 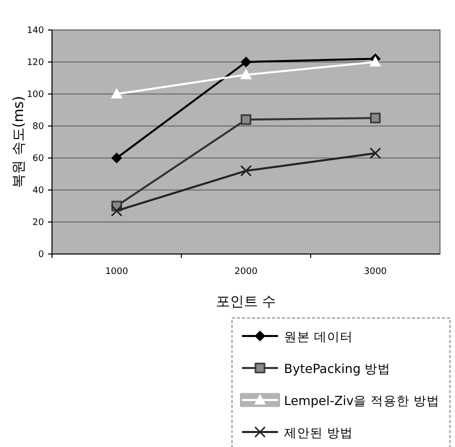 I want to click on legend-label: BytePacking 방법, so click(x=337, y=368).